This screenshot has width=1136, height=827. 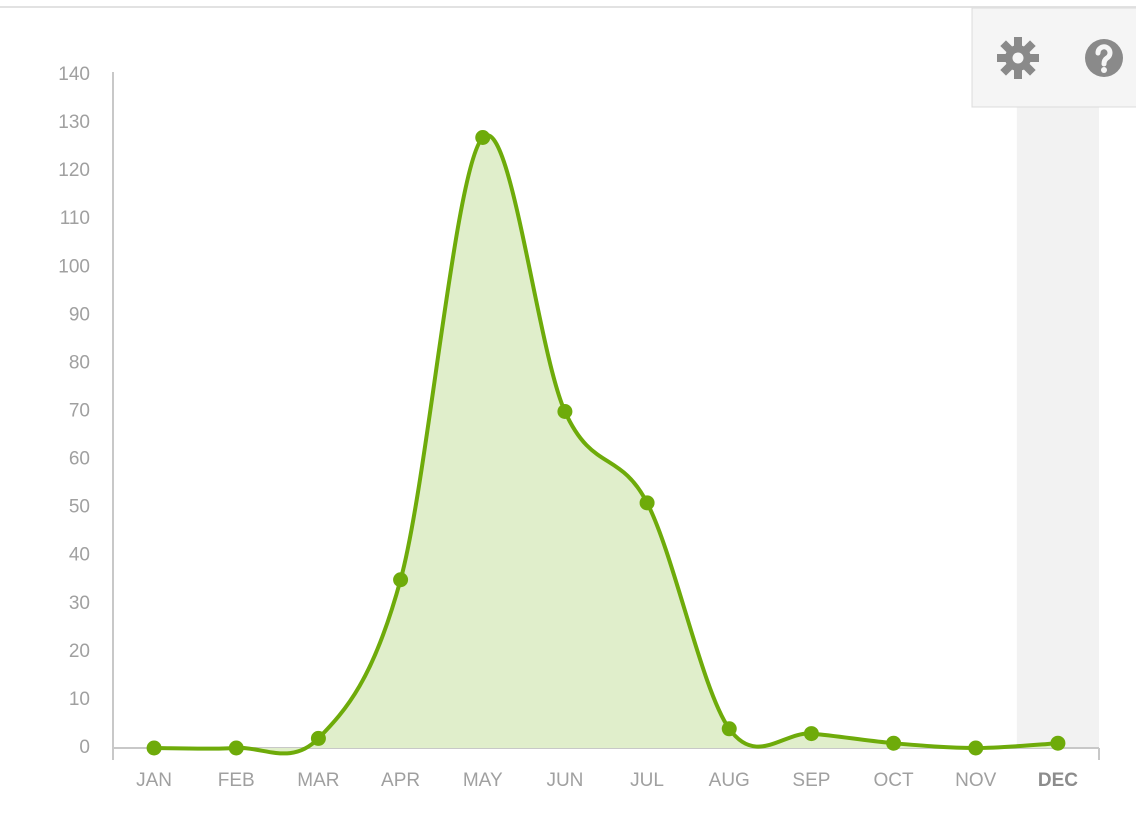 I want to click on x-tick-label: AUG, so click(x=729, y=780).